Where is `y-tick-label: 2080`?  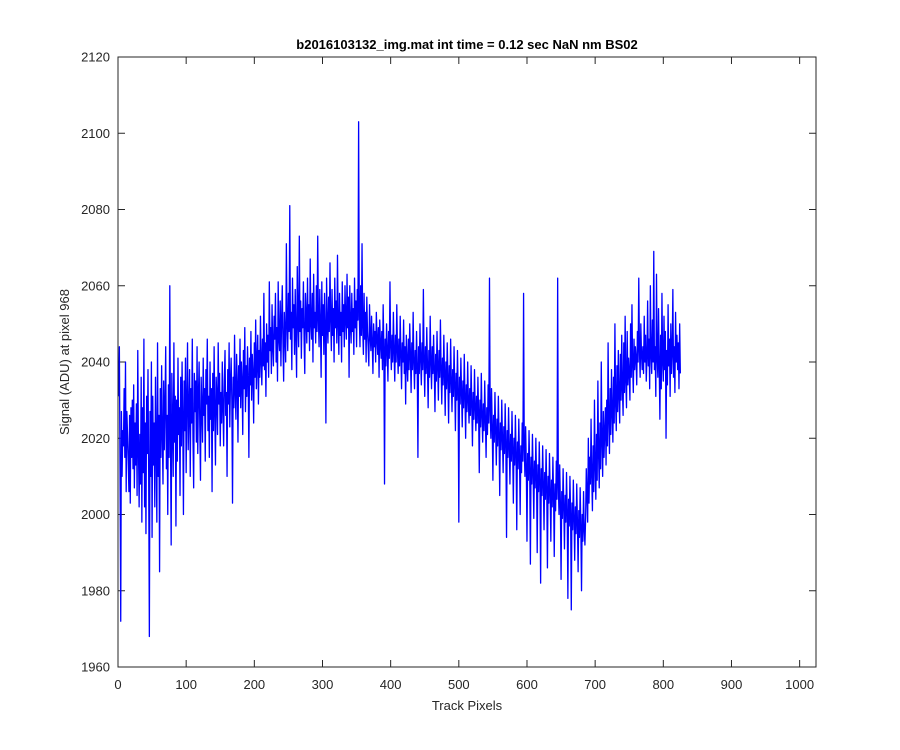 y-tick-label: 2080 is located at coordinates (95, 209).